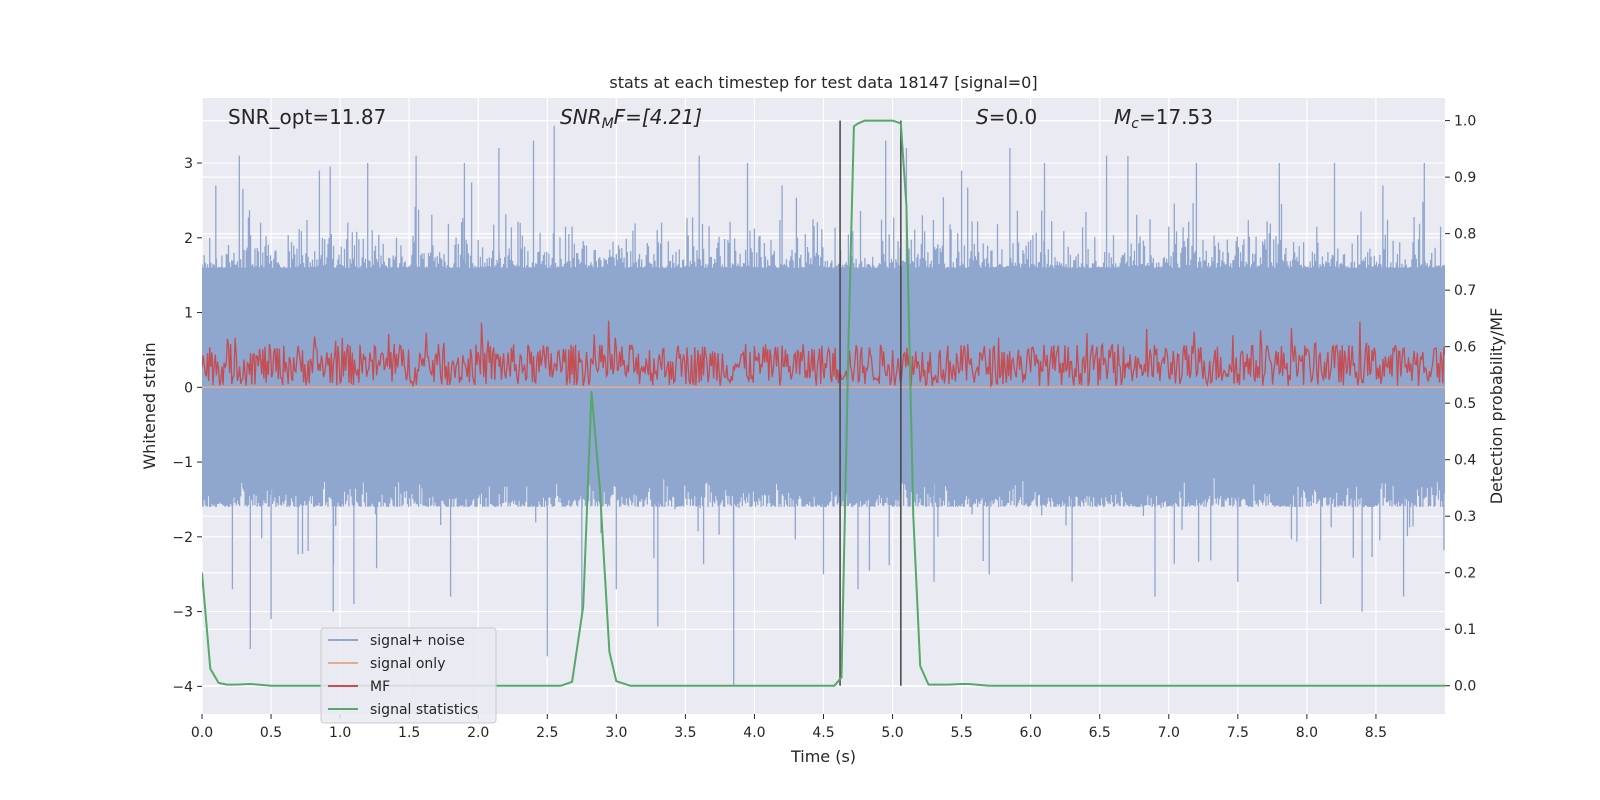 This screenshot has width=1600, height=800. Describe the element at coordinates (1465, 517) in the screenshot. I see `y2-tick-label-3: 0.3` at that location.